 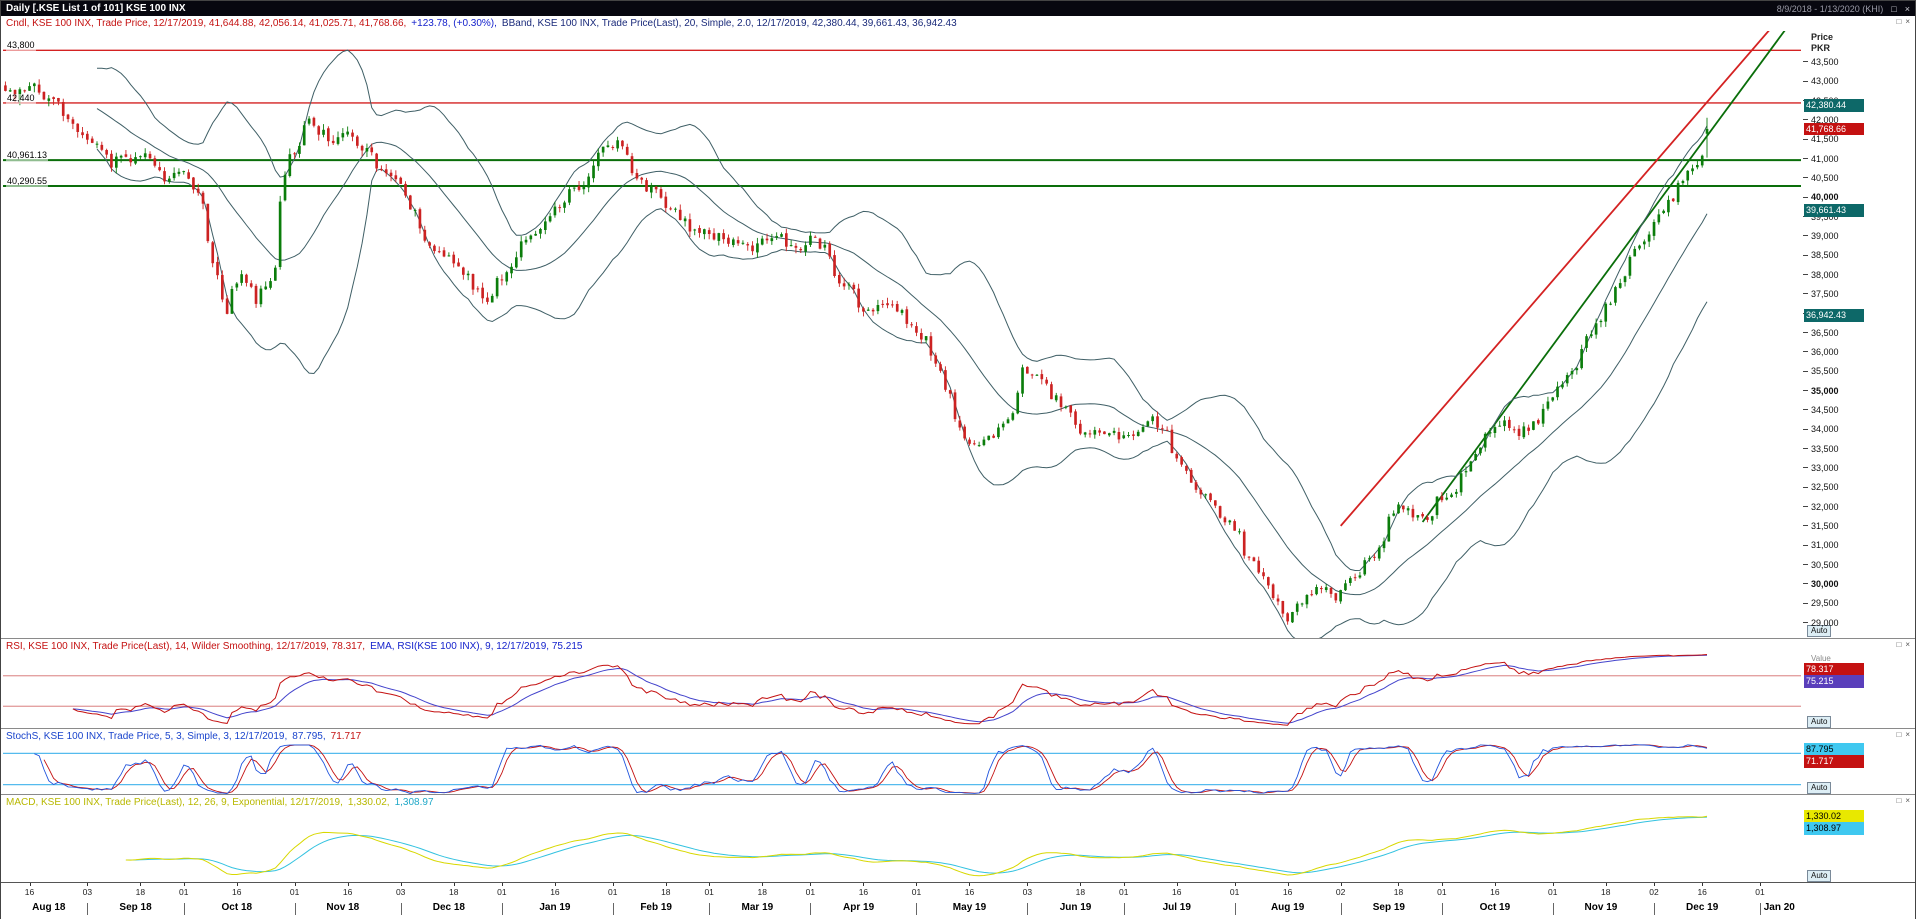 What do you see at coordinates (555, 907) in the screenshot?
I see `x-axis-month-label: Jan 19` at bounding box center [555, 907].